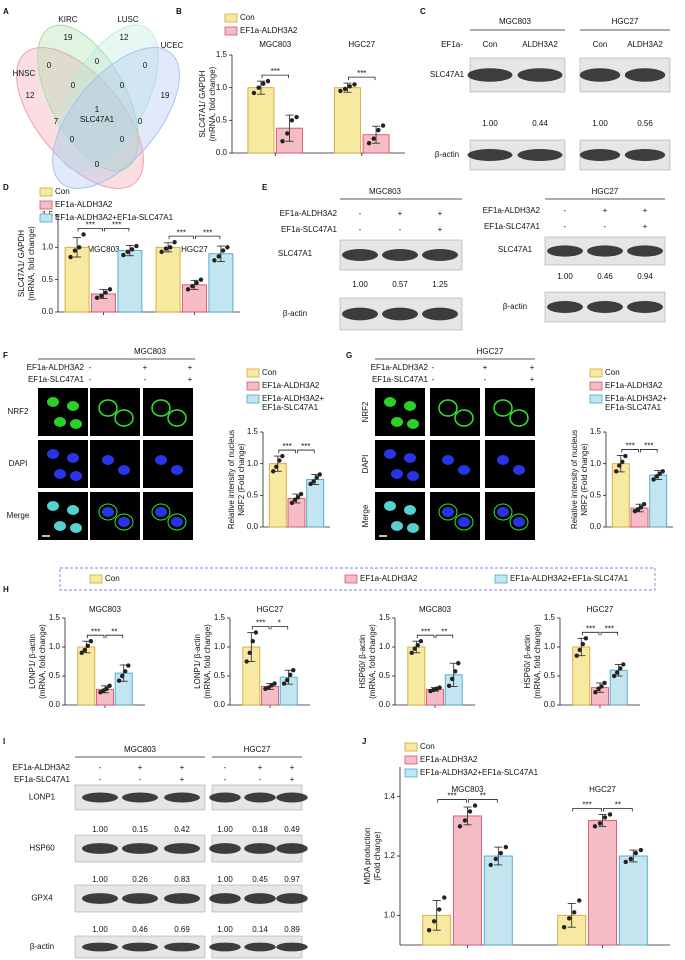 The height and width of the screenshot is (960, 685). I want to click on bar, so click(620, 495).